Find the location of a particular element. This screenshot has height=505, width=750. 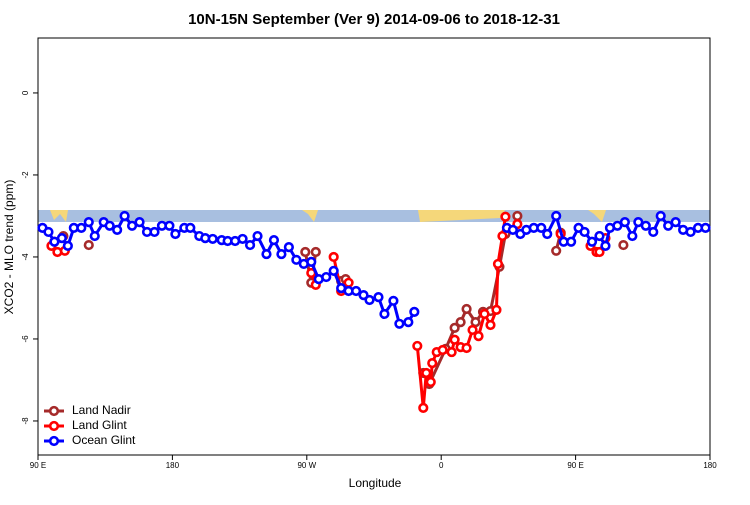

x-axis-label: Longitude is located at coordinates (375, 483).